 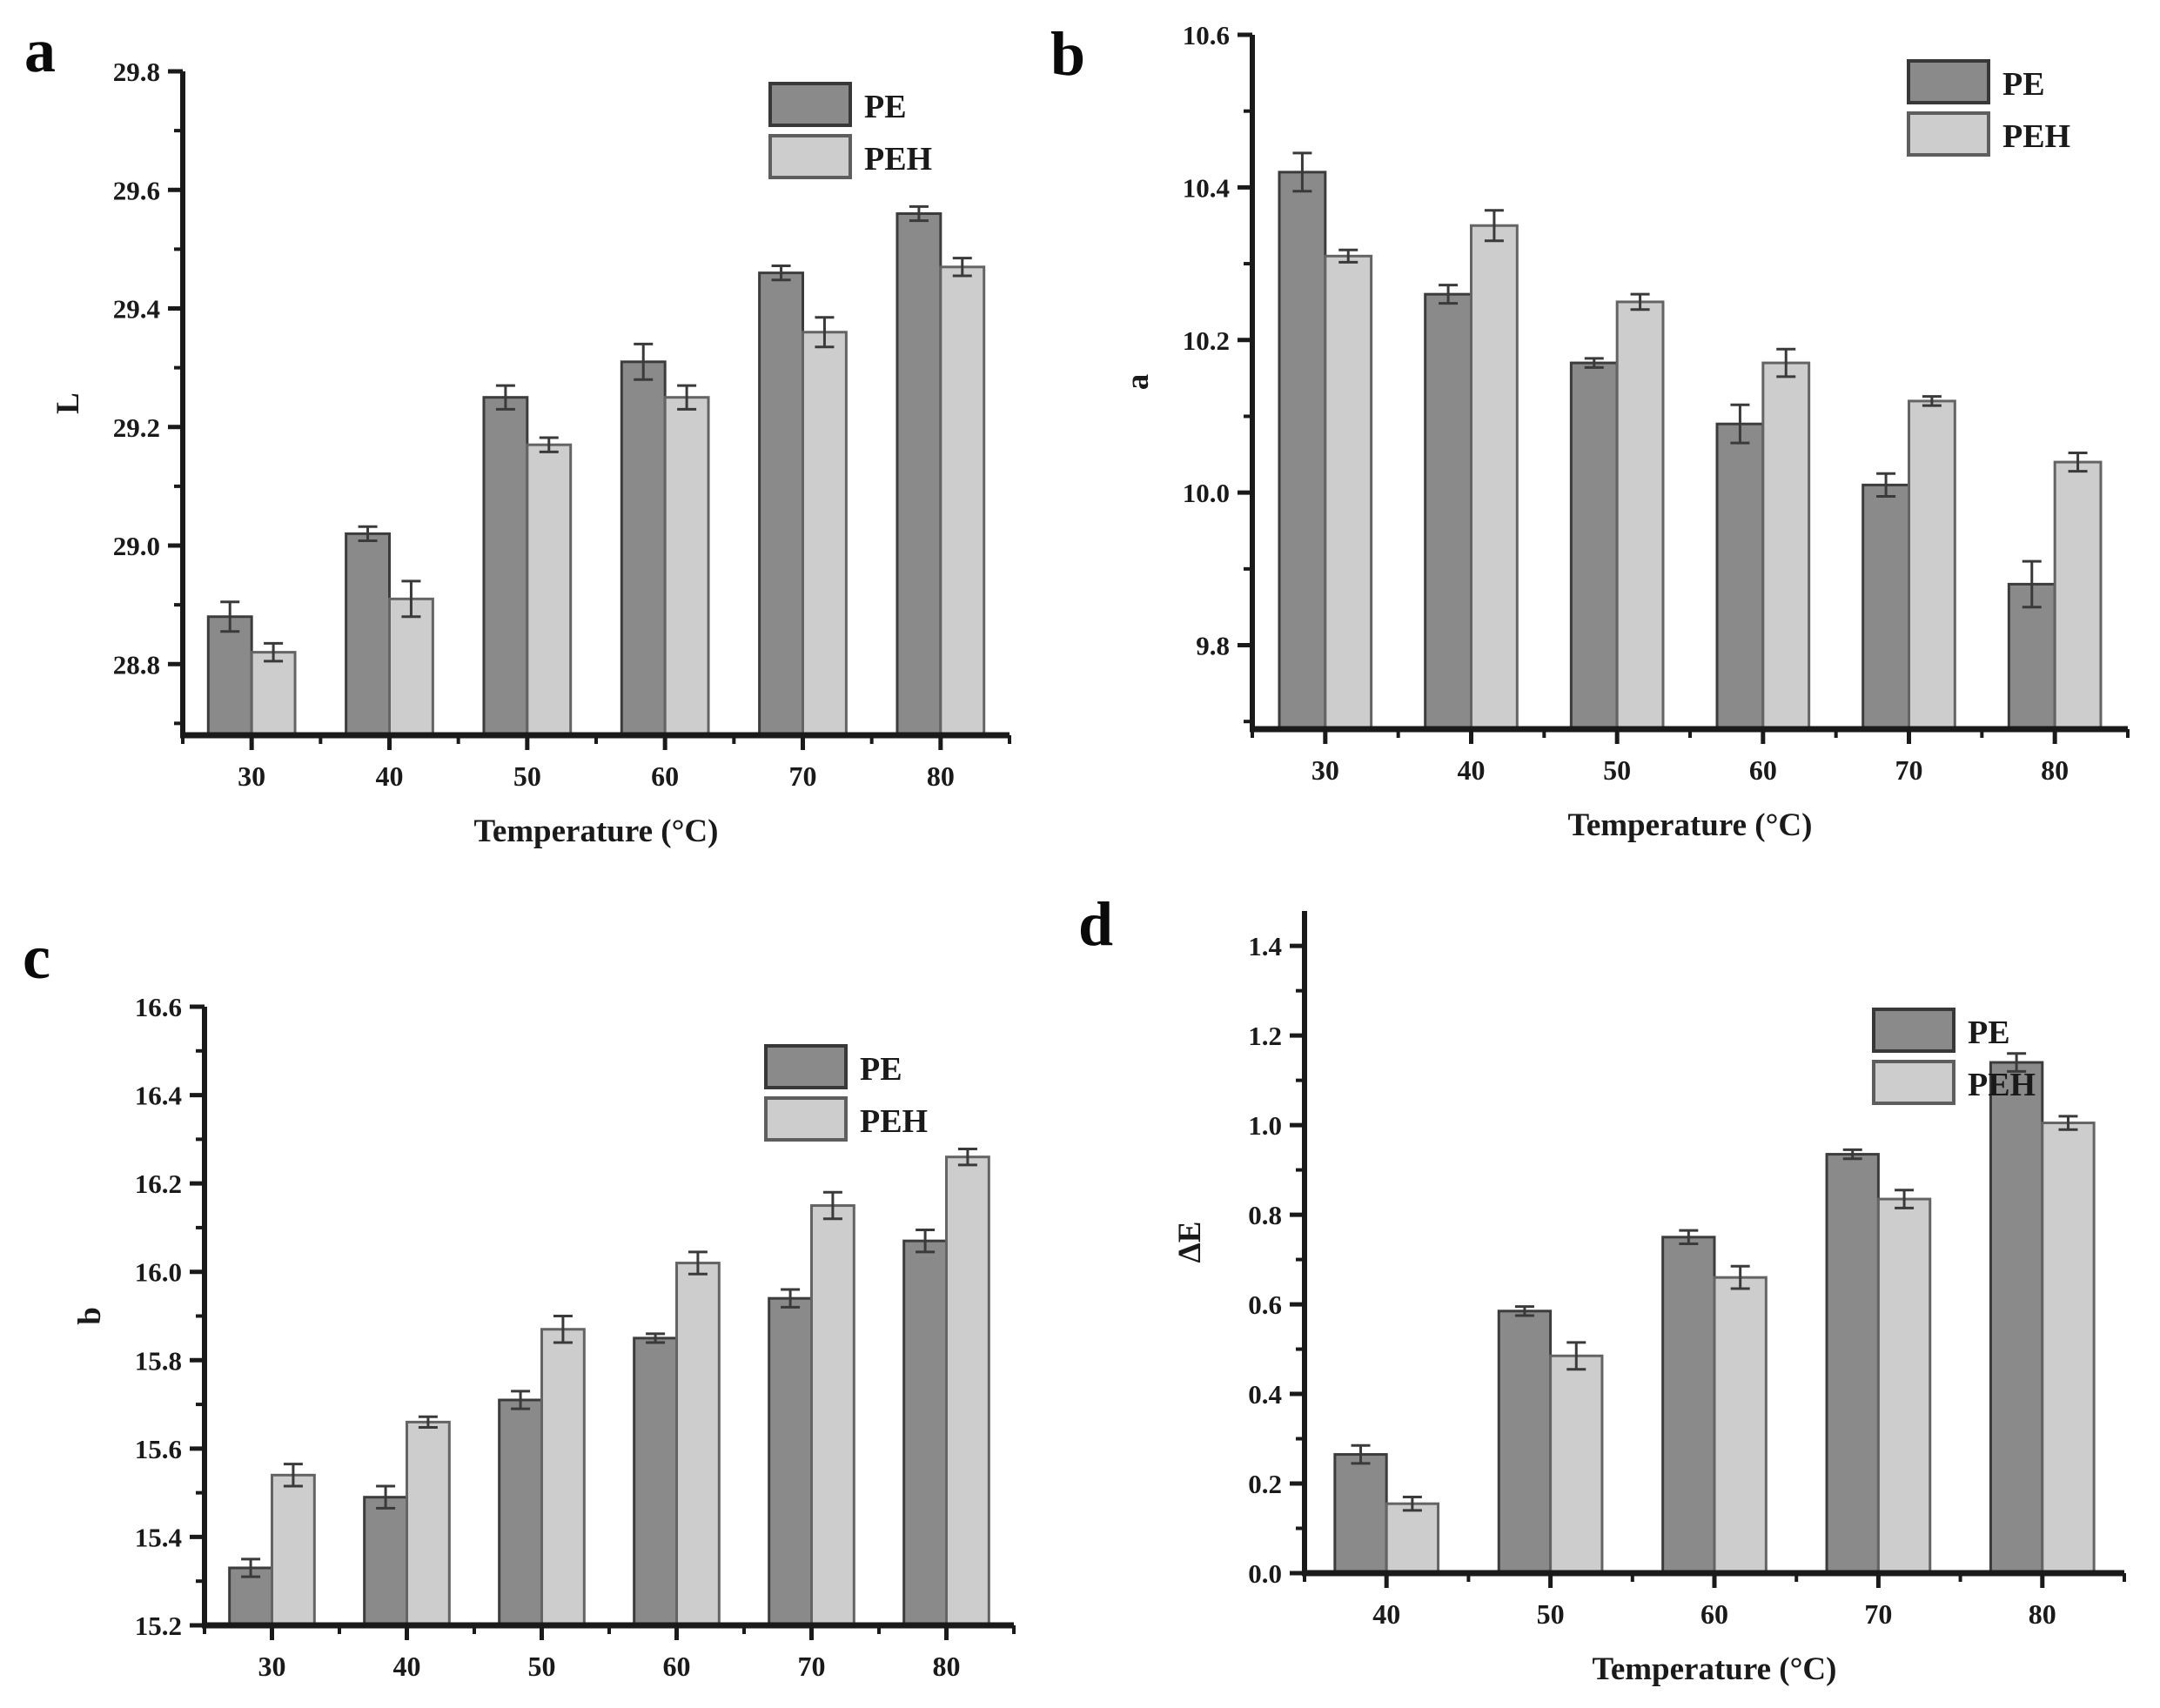 I want to click on y-axis-title: b, so click(x=90, y=1316).